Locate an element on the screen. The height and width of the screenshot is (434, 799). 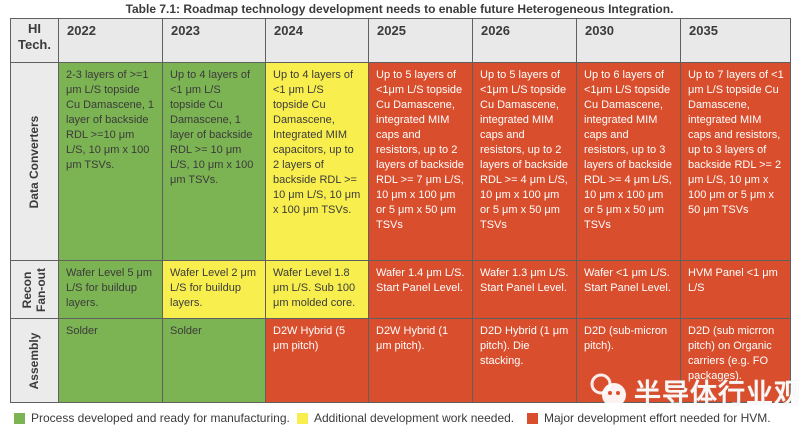
row-label-text: Recon Fan-out is located at coordinates (33, 289).